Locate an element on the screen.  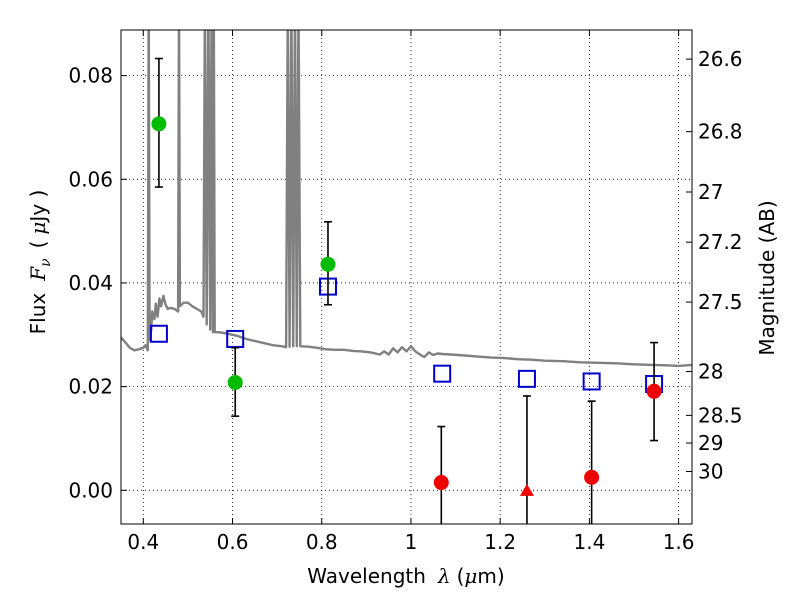
magnitude-axis: 26.6 26.8 27 27.2 27.5 28 28.5 29 30 is located at coordinates (714, 265).